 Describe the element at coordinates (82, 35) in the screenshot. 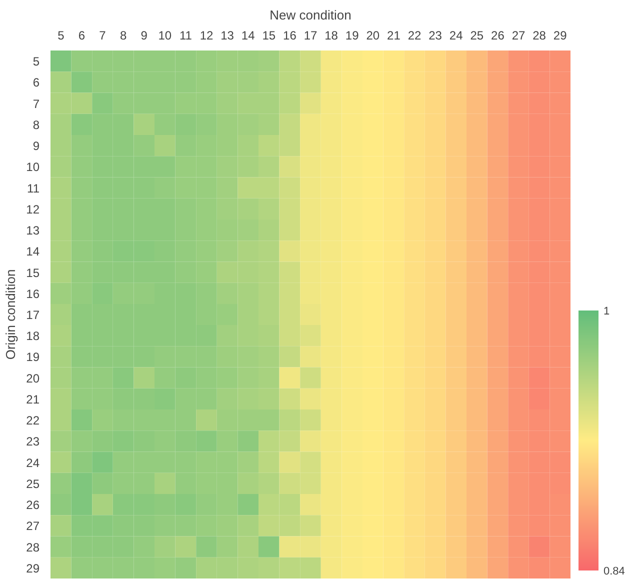

I see `x-tick-label: 6` at that location.